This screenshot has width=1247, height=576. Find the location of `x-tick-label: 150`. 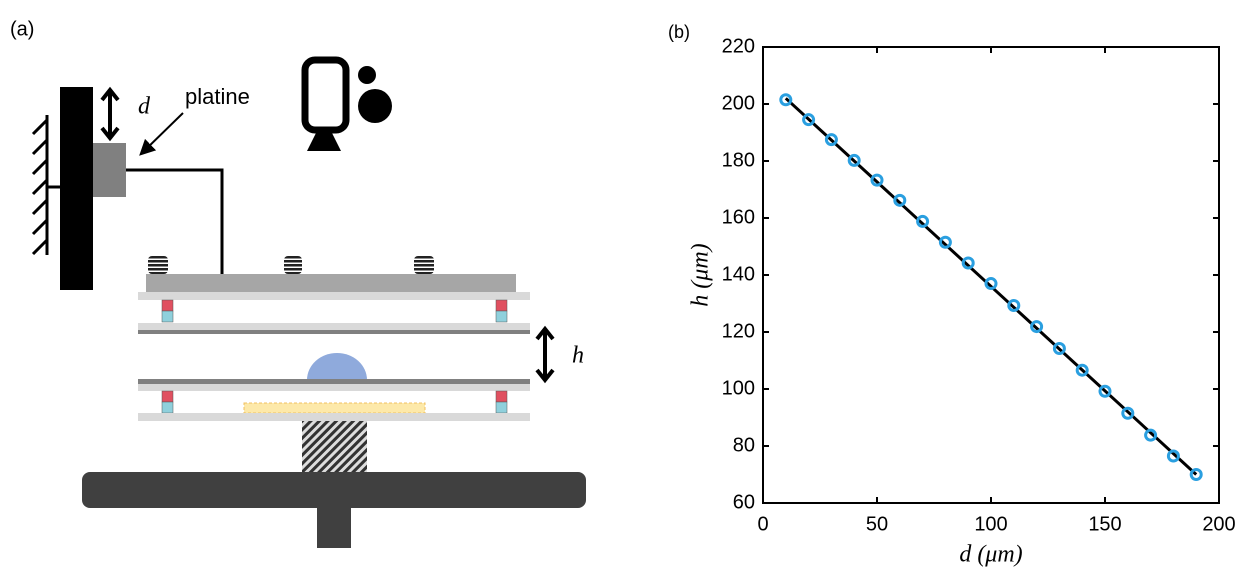

x-tick-label: 150 is located at coordinates (1104, 524).